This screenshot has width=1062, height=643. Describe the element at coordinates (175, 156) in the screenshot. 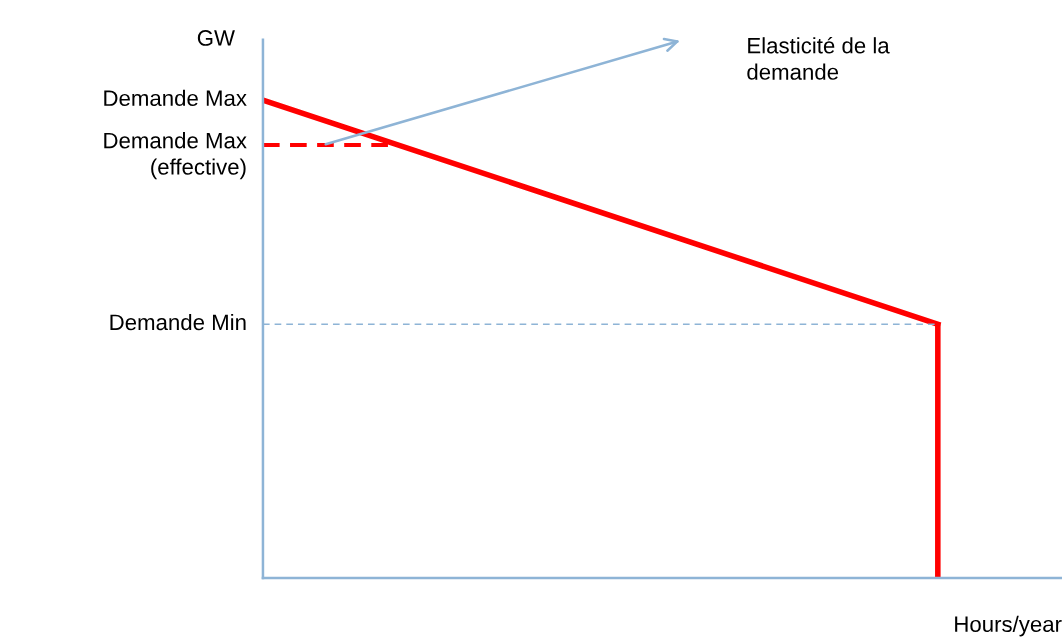

I see `ref-line-label: Demande Max (effective)` at that location.